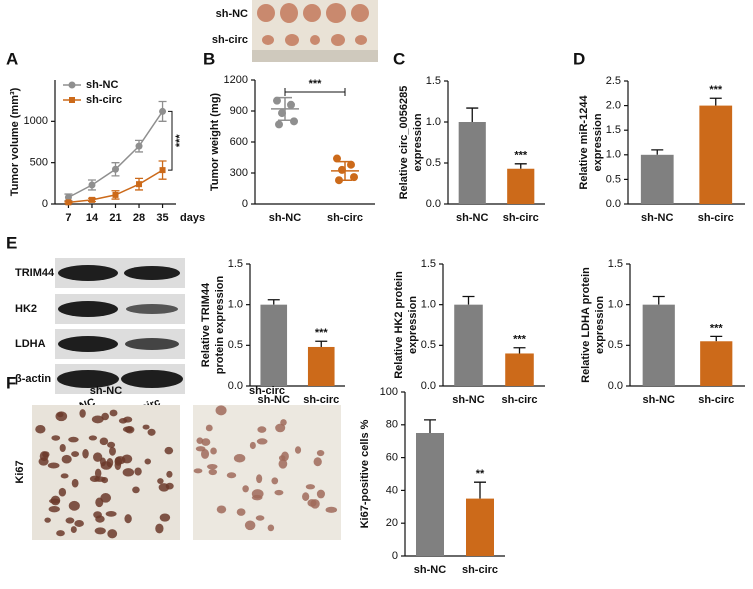 This screenshot has height=589, width=753. Describe the element at coordinates (192, 218) in the screenshot. I see `x-axis-label: days` at that location.